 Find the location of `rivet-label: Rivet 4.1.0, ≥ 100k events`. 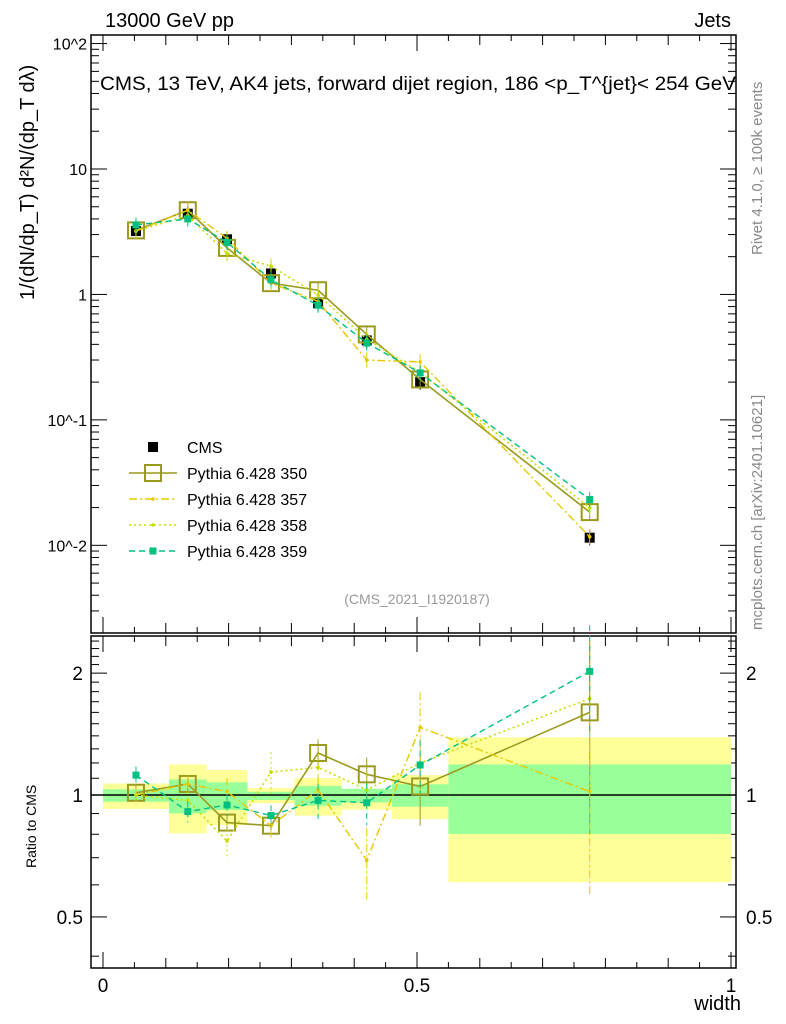

rivet-label: Rivet 4.1.0, ≥ 100k events is located at coordinates (757, 168).